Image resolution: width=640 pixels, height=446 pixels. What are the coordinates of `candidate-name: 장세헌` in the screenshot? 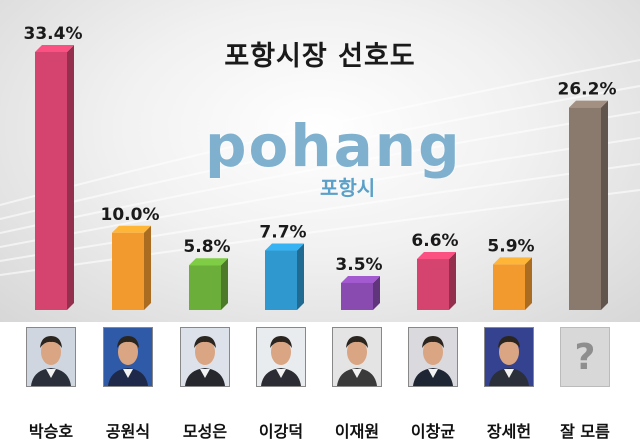 It's located at (509, 431).